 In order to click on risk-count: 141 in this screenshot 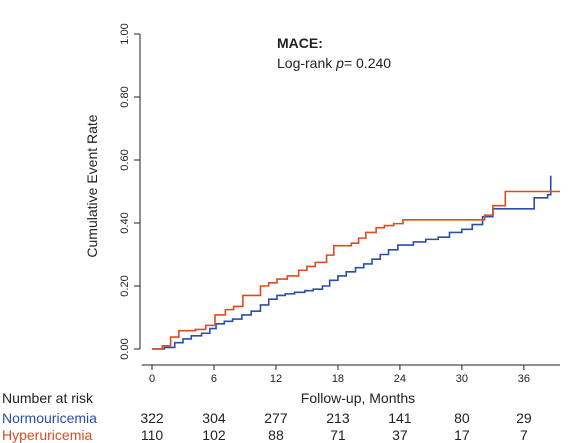, I will do `click(400, 418)`.